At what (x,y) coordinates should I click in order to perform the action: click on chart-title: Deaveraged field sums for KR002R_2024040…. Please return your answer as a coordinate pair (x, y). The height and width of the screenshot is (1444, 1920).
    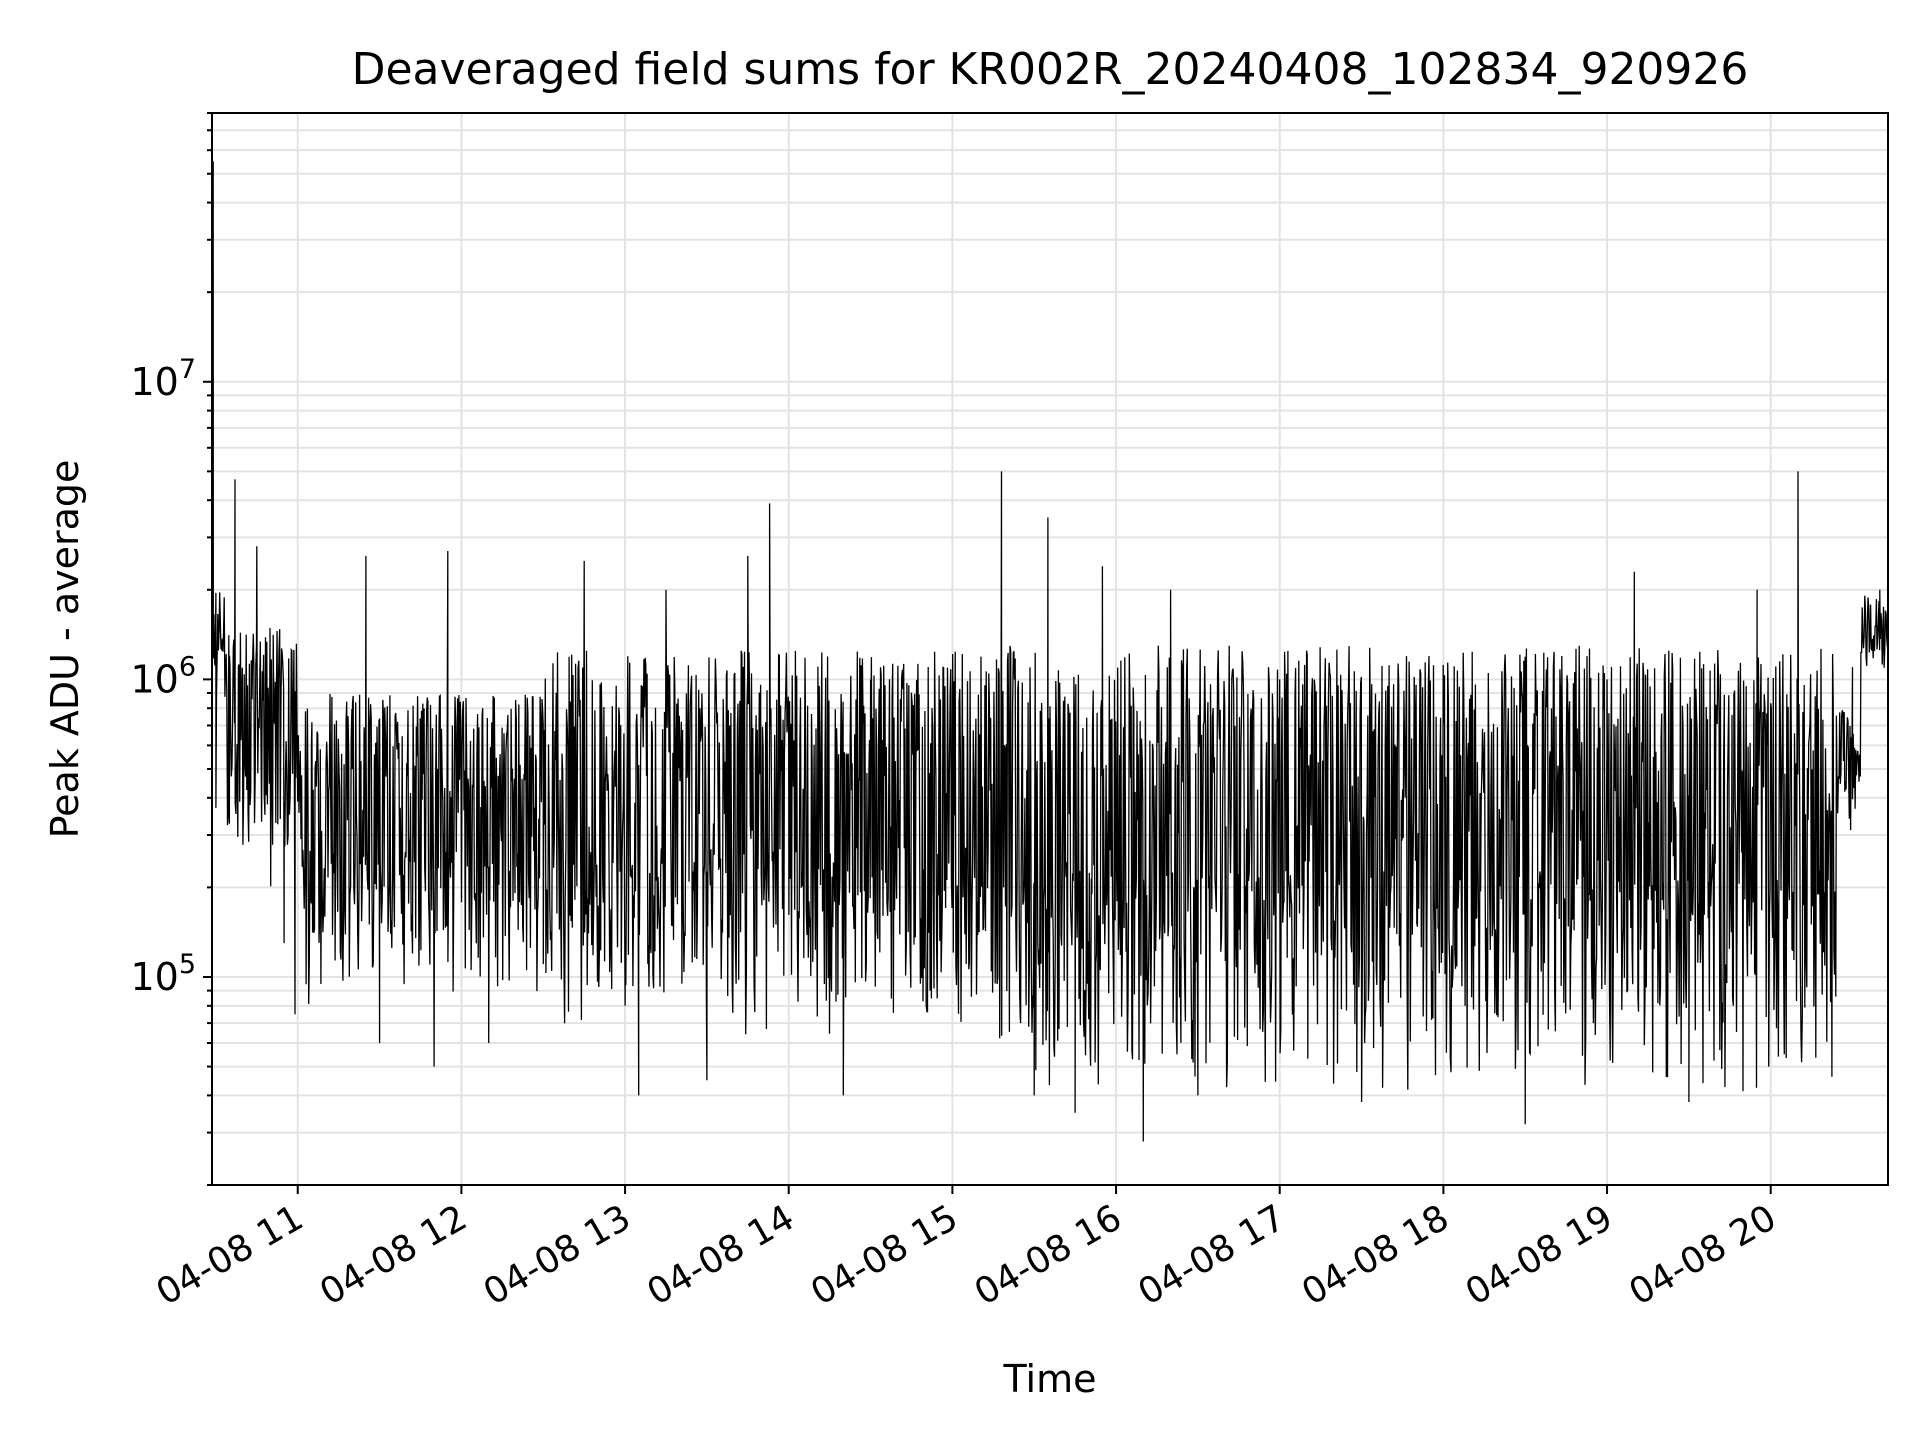
    Looking at the image, I should click on (1050, 69).